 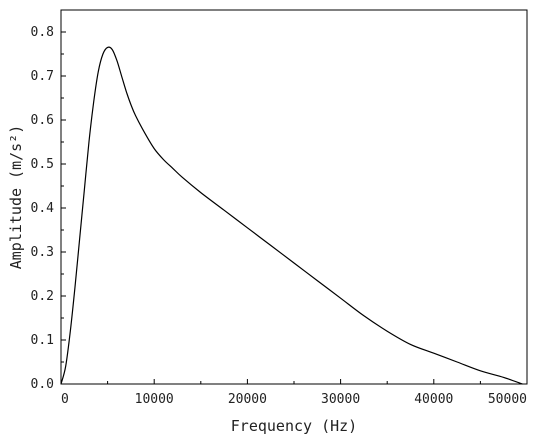 What do you see at coordinates (42, 340) in the screenshot?
I see `y-tick-label: 0.1` at bounding box center [42, 340].